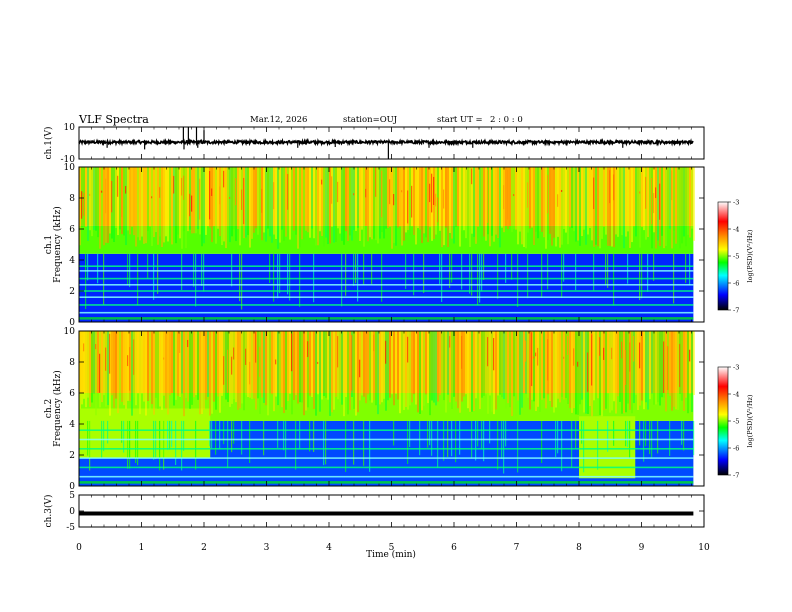 Image resolution: width=792 pixels, height=612 pixels. What do you see at coordinates (48, 143) in the screenshot?
I see `y-axis-label: ch.1(V)` at bounding box center [48, 143].